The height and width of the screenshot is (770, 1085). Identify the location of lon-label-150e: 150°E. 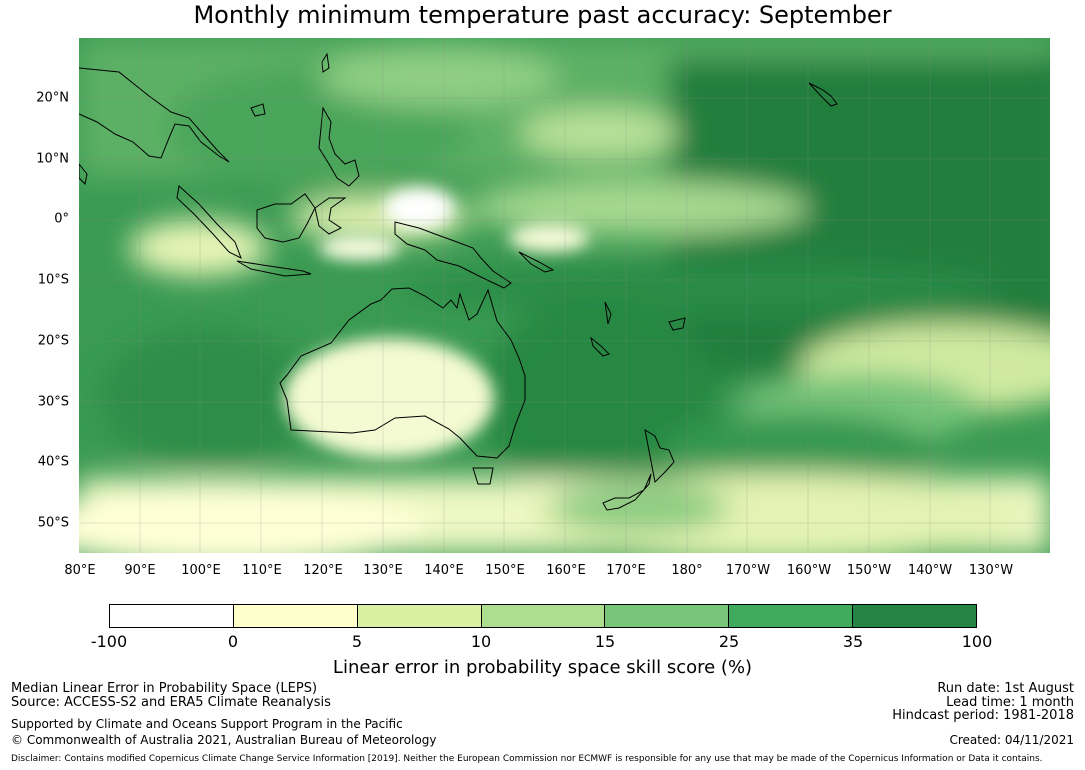
(505, 570).